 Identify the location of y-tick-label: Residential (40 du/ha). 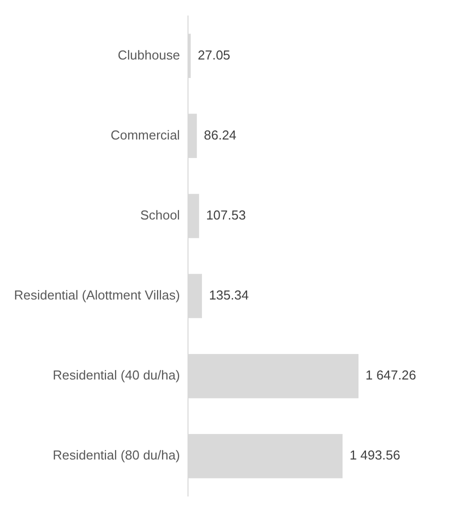
(116, 375).